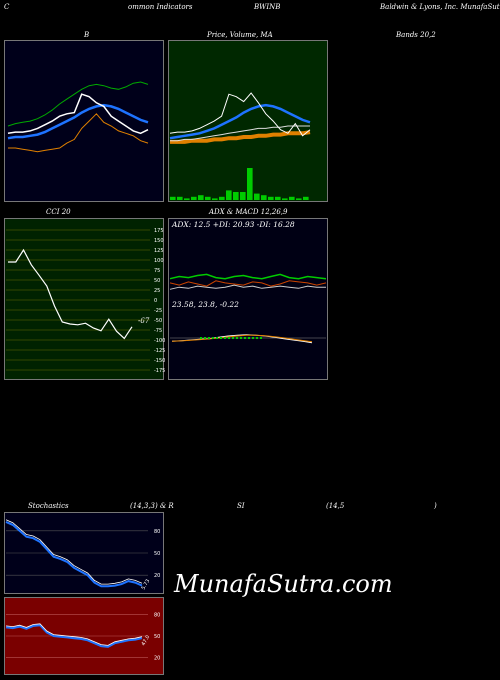 The image size is (500, 680). I want to click on cci-panel, so click(84, 299).